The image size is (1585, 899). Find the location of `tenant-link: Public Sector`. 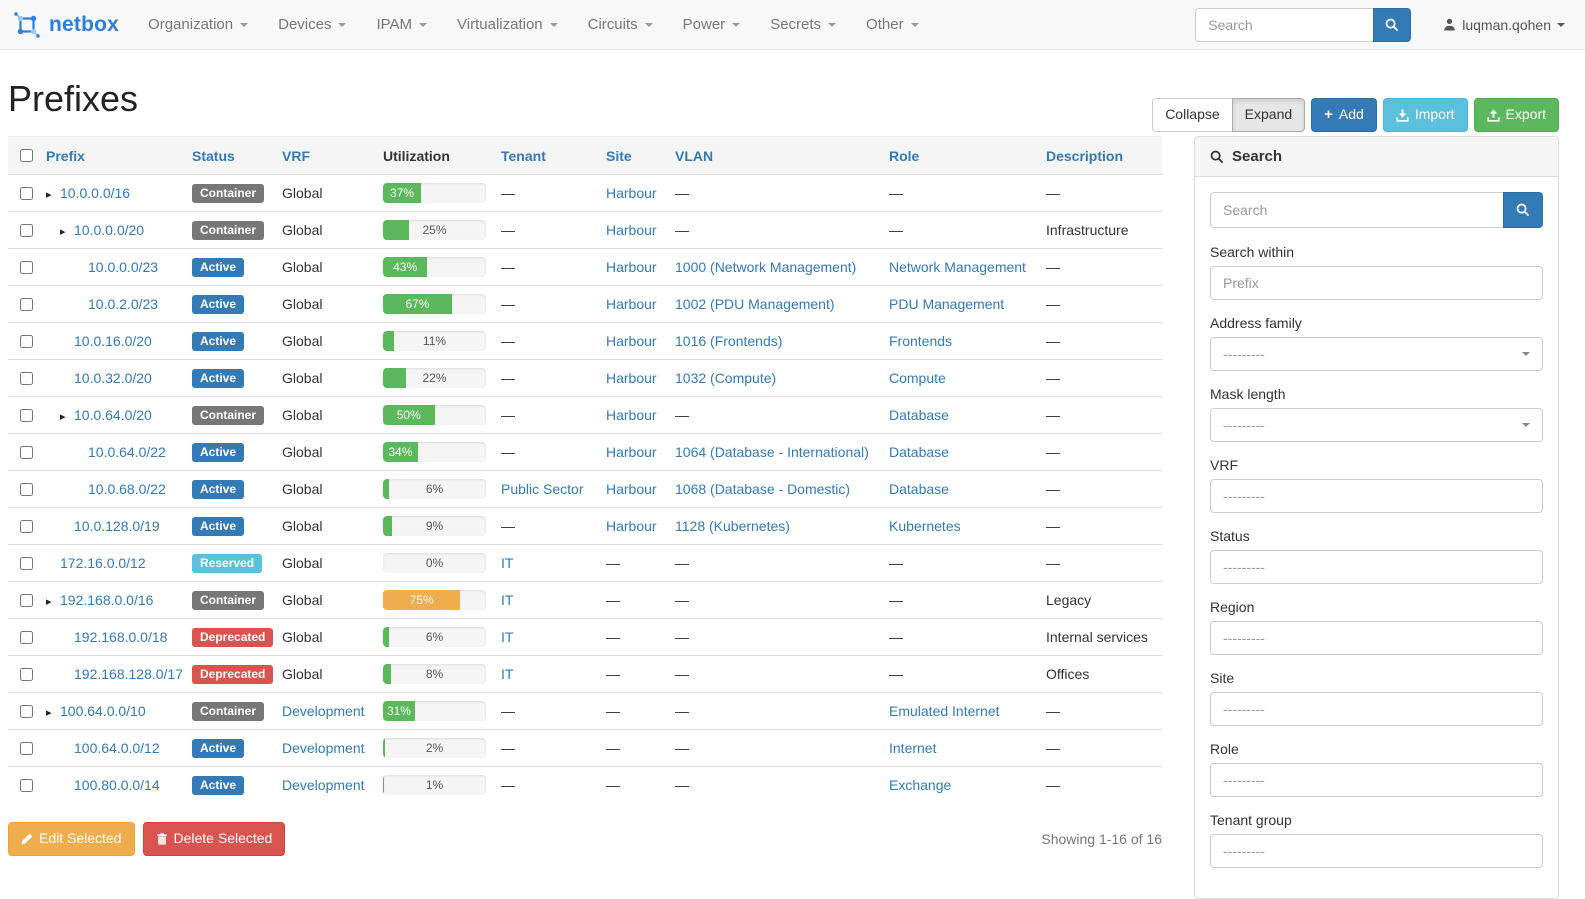

tenant-link: Public Sector is located at coordinates (542, 489).